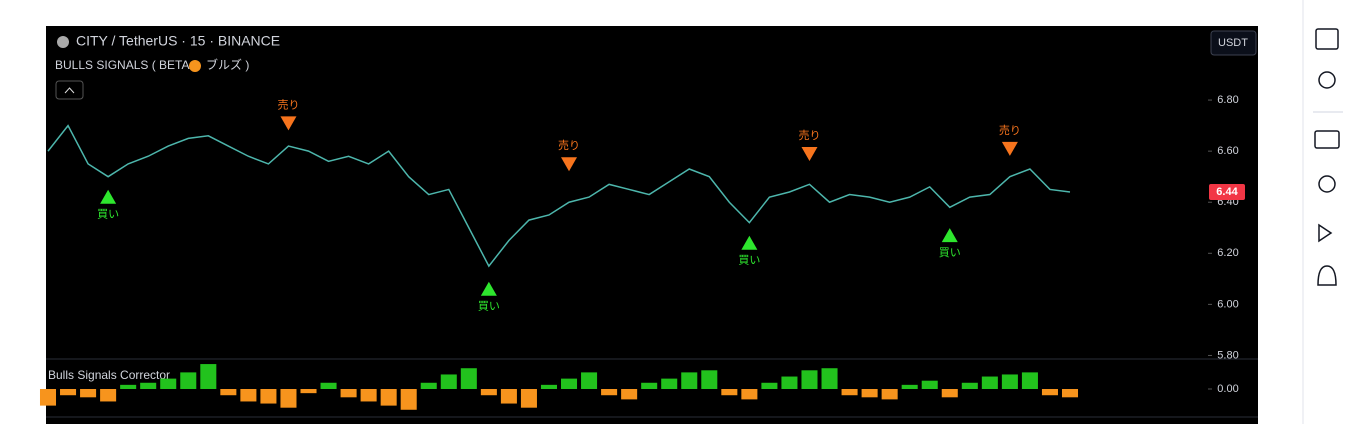 This screenshot has width=1366, height=429. Describe the element at coordinates (1327, 139) in the screenshot. I see `chat-icon` at that location.